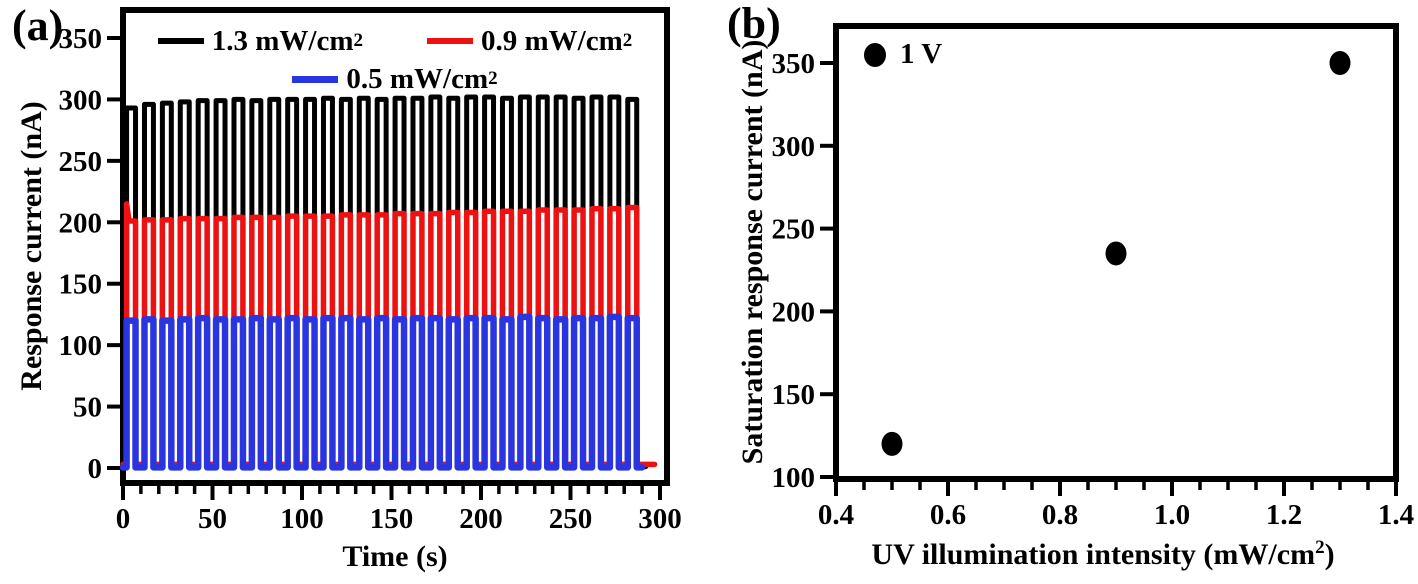 The width and height of the screenshot is (1418, 584). What do you see at coordinates (836, 515) in the screenshot?
I see `panel-b-x-tick-label: 0.4` at bounding box center [836, 515].